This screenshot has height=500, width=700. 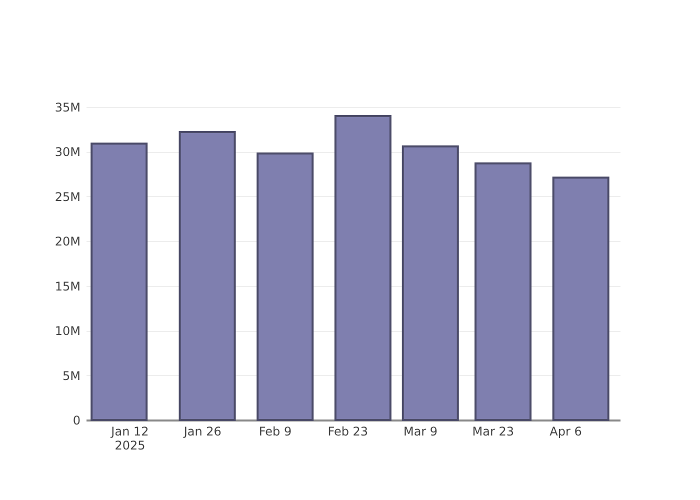 I want to click on y-tick-label: 5M, so click(x=71, y=375).